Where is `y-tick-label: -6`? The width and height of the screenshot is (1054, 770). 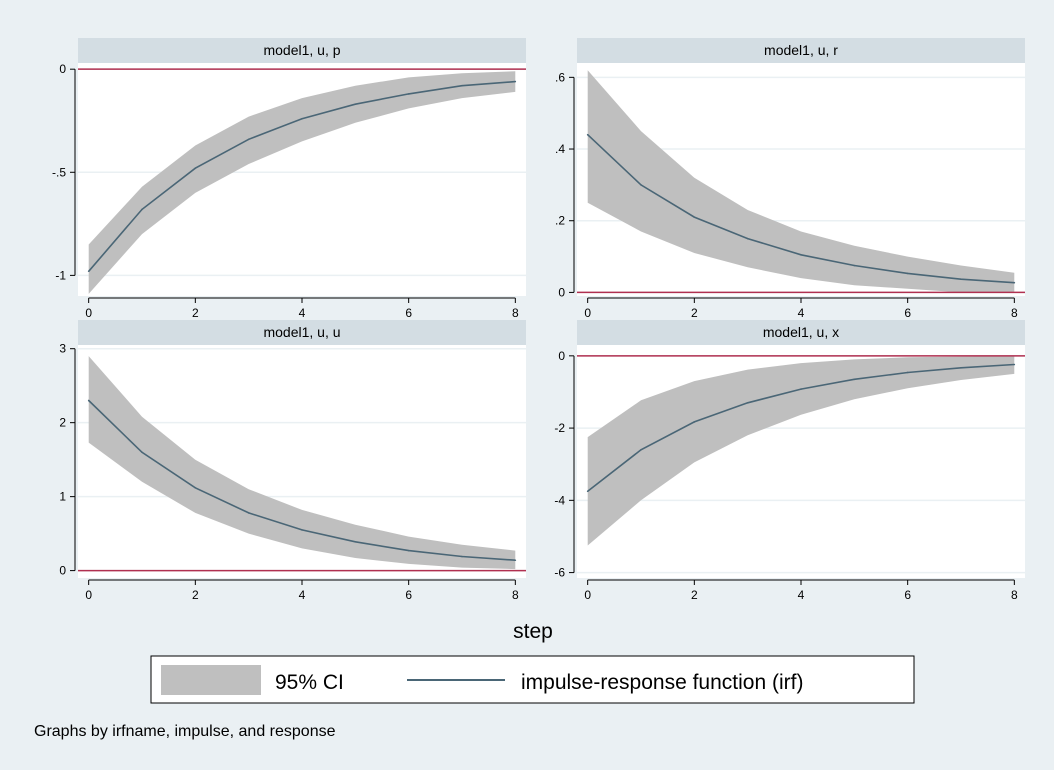 y-tick-label: -6 is located at coordinates (559, 573).